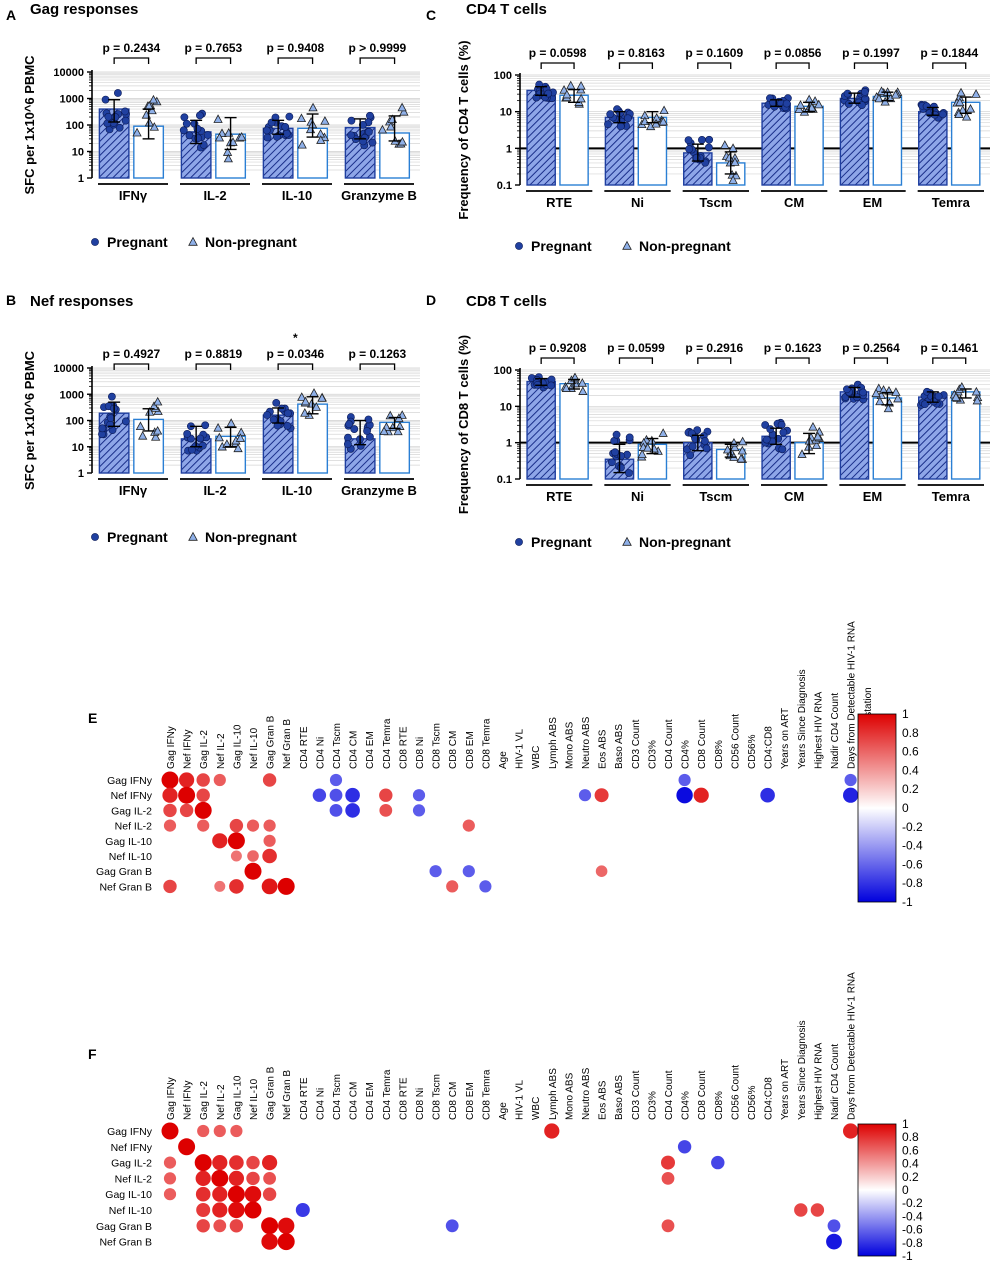 Image resolution: width=1001 pixels, height=1263 pixels. What do you see at coordinates (95, 537) in the screenshot?
I see `legend-pregnant-marker` at bounding box center [95, 537].